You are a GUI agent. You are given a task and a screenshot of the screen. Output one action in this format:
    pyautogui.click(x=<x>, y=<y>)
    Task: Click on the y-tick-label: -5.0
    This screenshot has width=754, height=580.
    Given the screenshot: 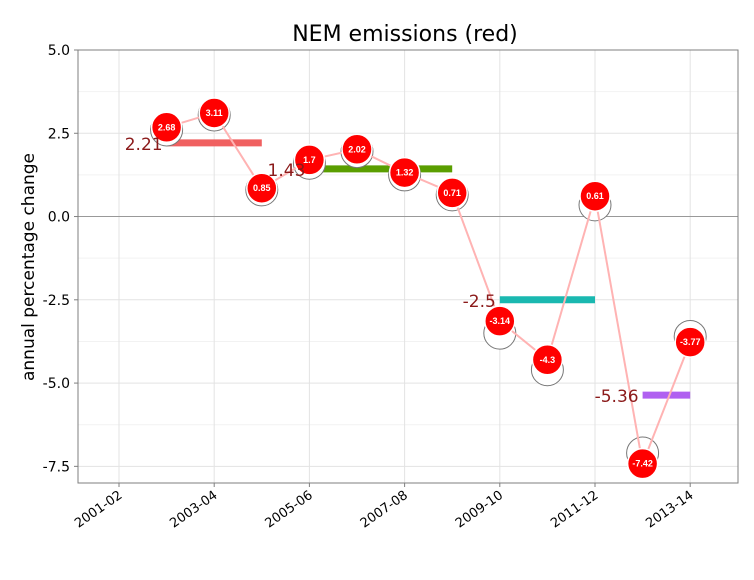 What is the action you would take?
    pyautogui.click(x=56, y=384)
    